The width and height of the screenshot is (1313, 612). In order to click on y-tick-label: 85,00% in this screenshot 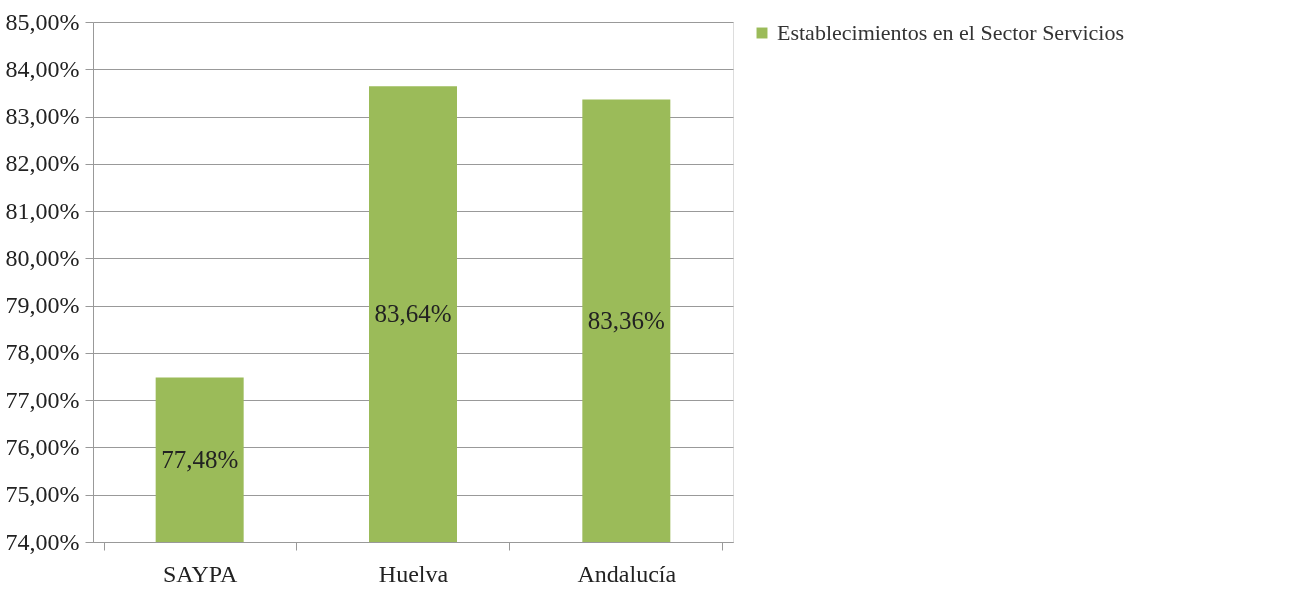, I will do `click(42, 21)`.